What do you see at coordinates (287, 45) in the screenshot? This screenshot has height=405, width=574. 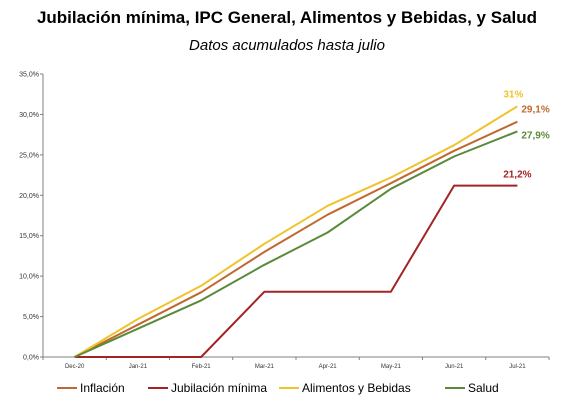 I see `chart-subtitle: Datos acumulados hasta julio` at bounding box center [287, 45].